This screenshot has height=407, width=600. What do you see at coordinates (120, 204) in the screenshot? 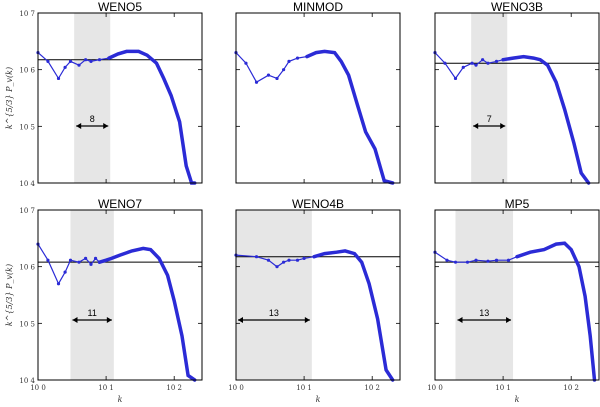
I see `panel-title: WENO7` at bounding box center [120, 204].